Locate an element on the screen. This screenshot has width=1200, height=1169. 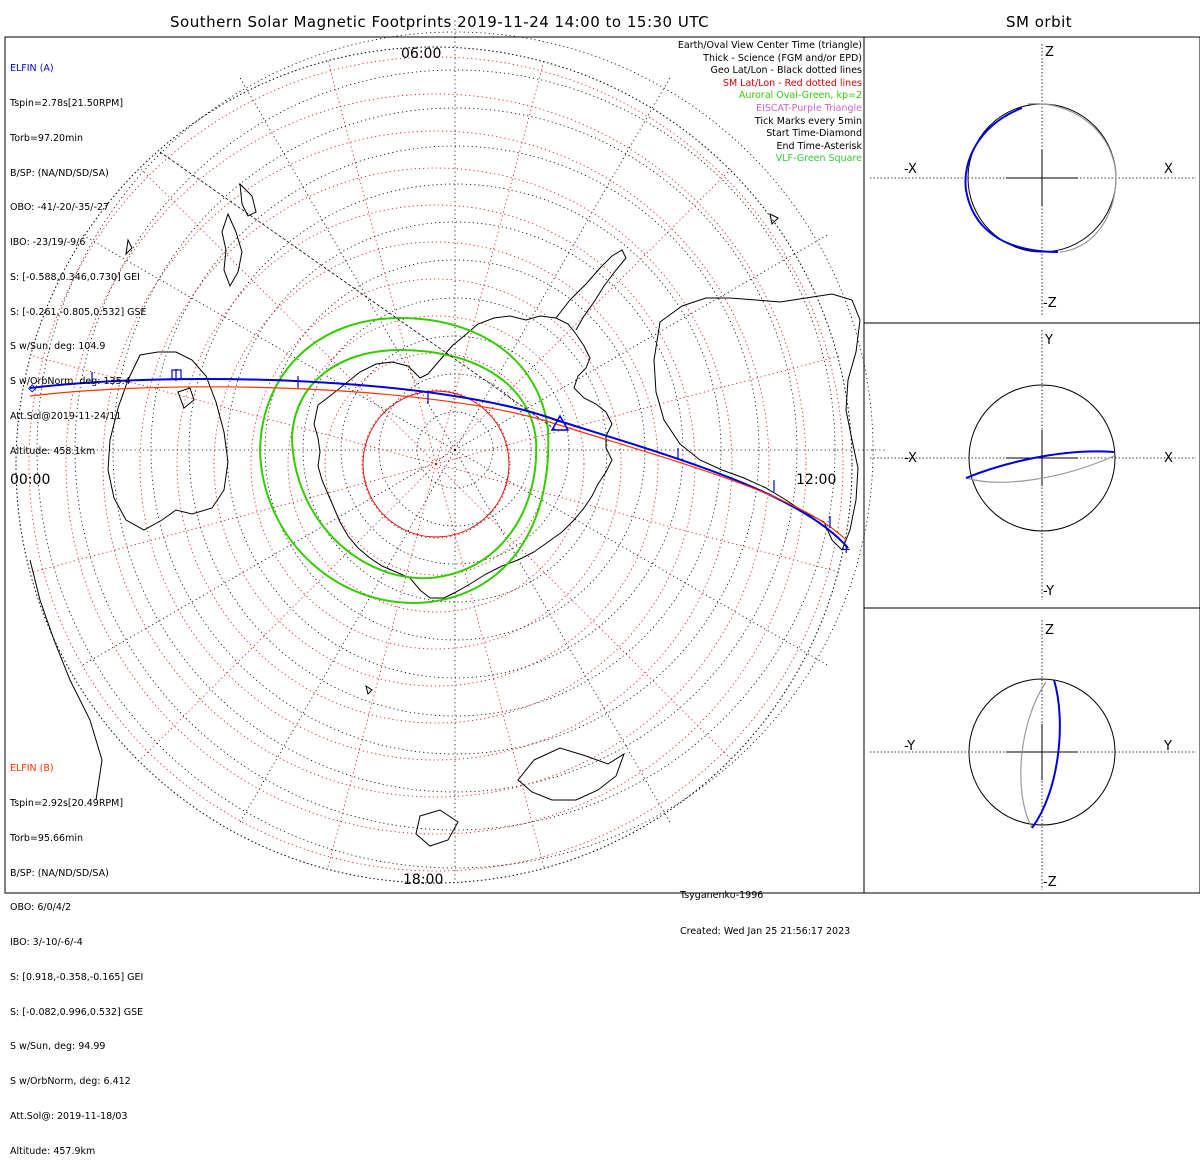
orbit-panel-1-label-up: Z is located at coordinates (1049, 52).